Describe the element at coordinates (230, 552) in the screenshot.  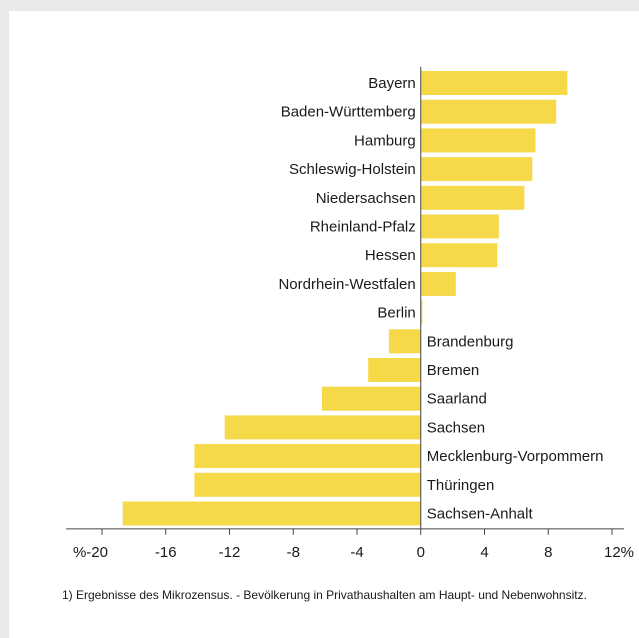
I see `x-tick-label: -12` at that location.